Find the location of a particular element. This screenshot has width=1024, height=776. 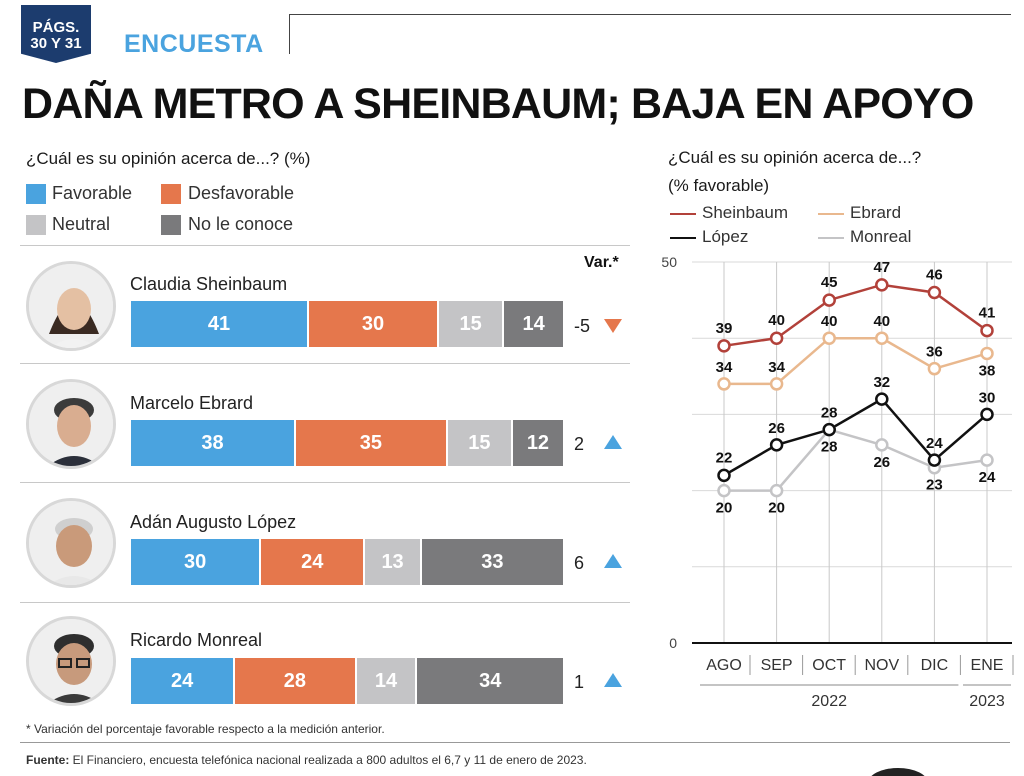

avatar-ebrard is located at coordinates (71, 424).